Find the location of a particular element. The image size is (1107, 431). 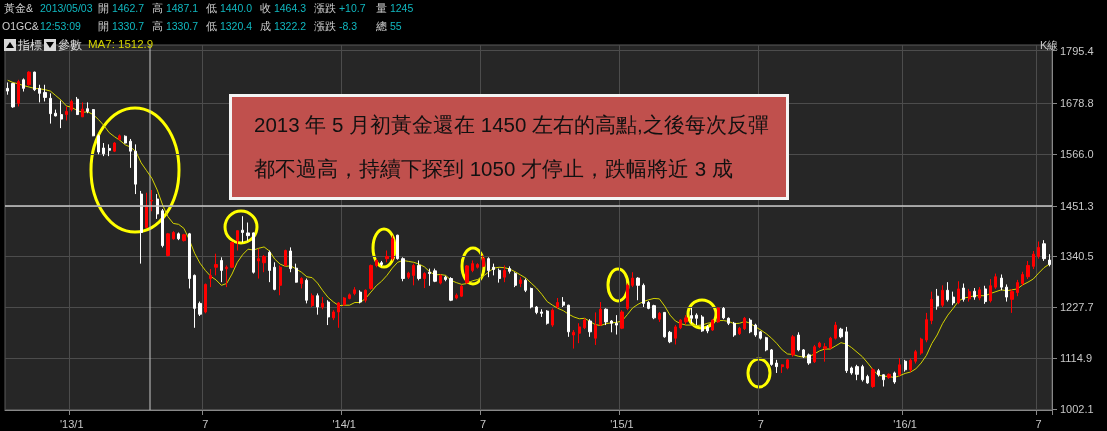

text: O1GC& is located at coordinates (20, 26).